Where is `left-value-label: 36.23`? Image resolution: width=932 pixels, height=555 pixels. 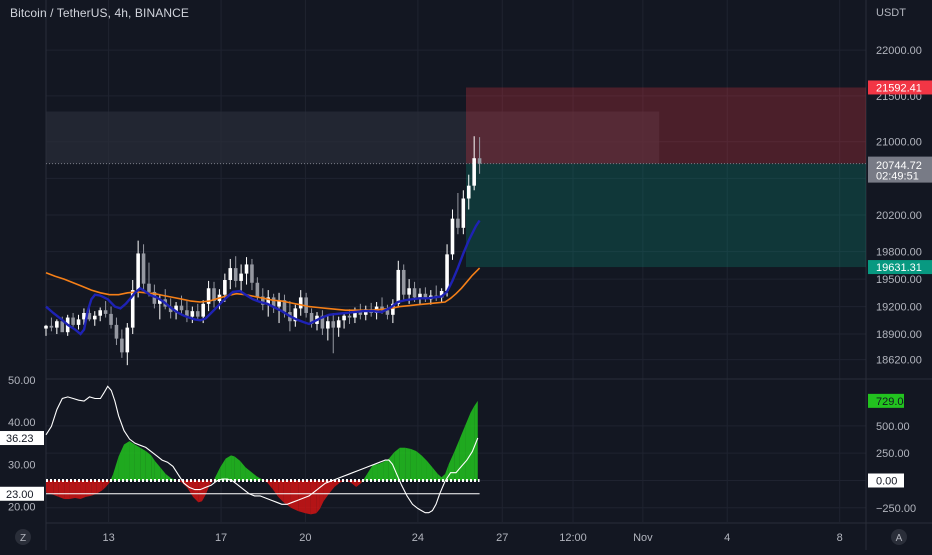
left-value-label: 36.23 is located at coordinates (20, 439).